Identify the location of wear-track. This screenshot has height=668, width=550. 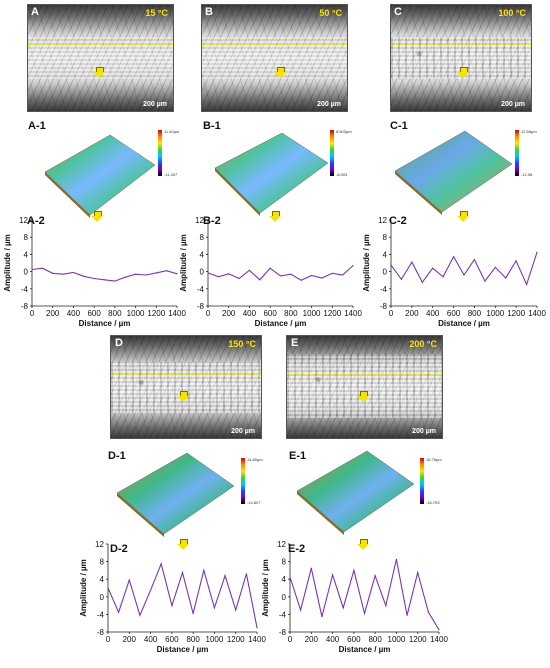
(186, 387).